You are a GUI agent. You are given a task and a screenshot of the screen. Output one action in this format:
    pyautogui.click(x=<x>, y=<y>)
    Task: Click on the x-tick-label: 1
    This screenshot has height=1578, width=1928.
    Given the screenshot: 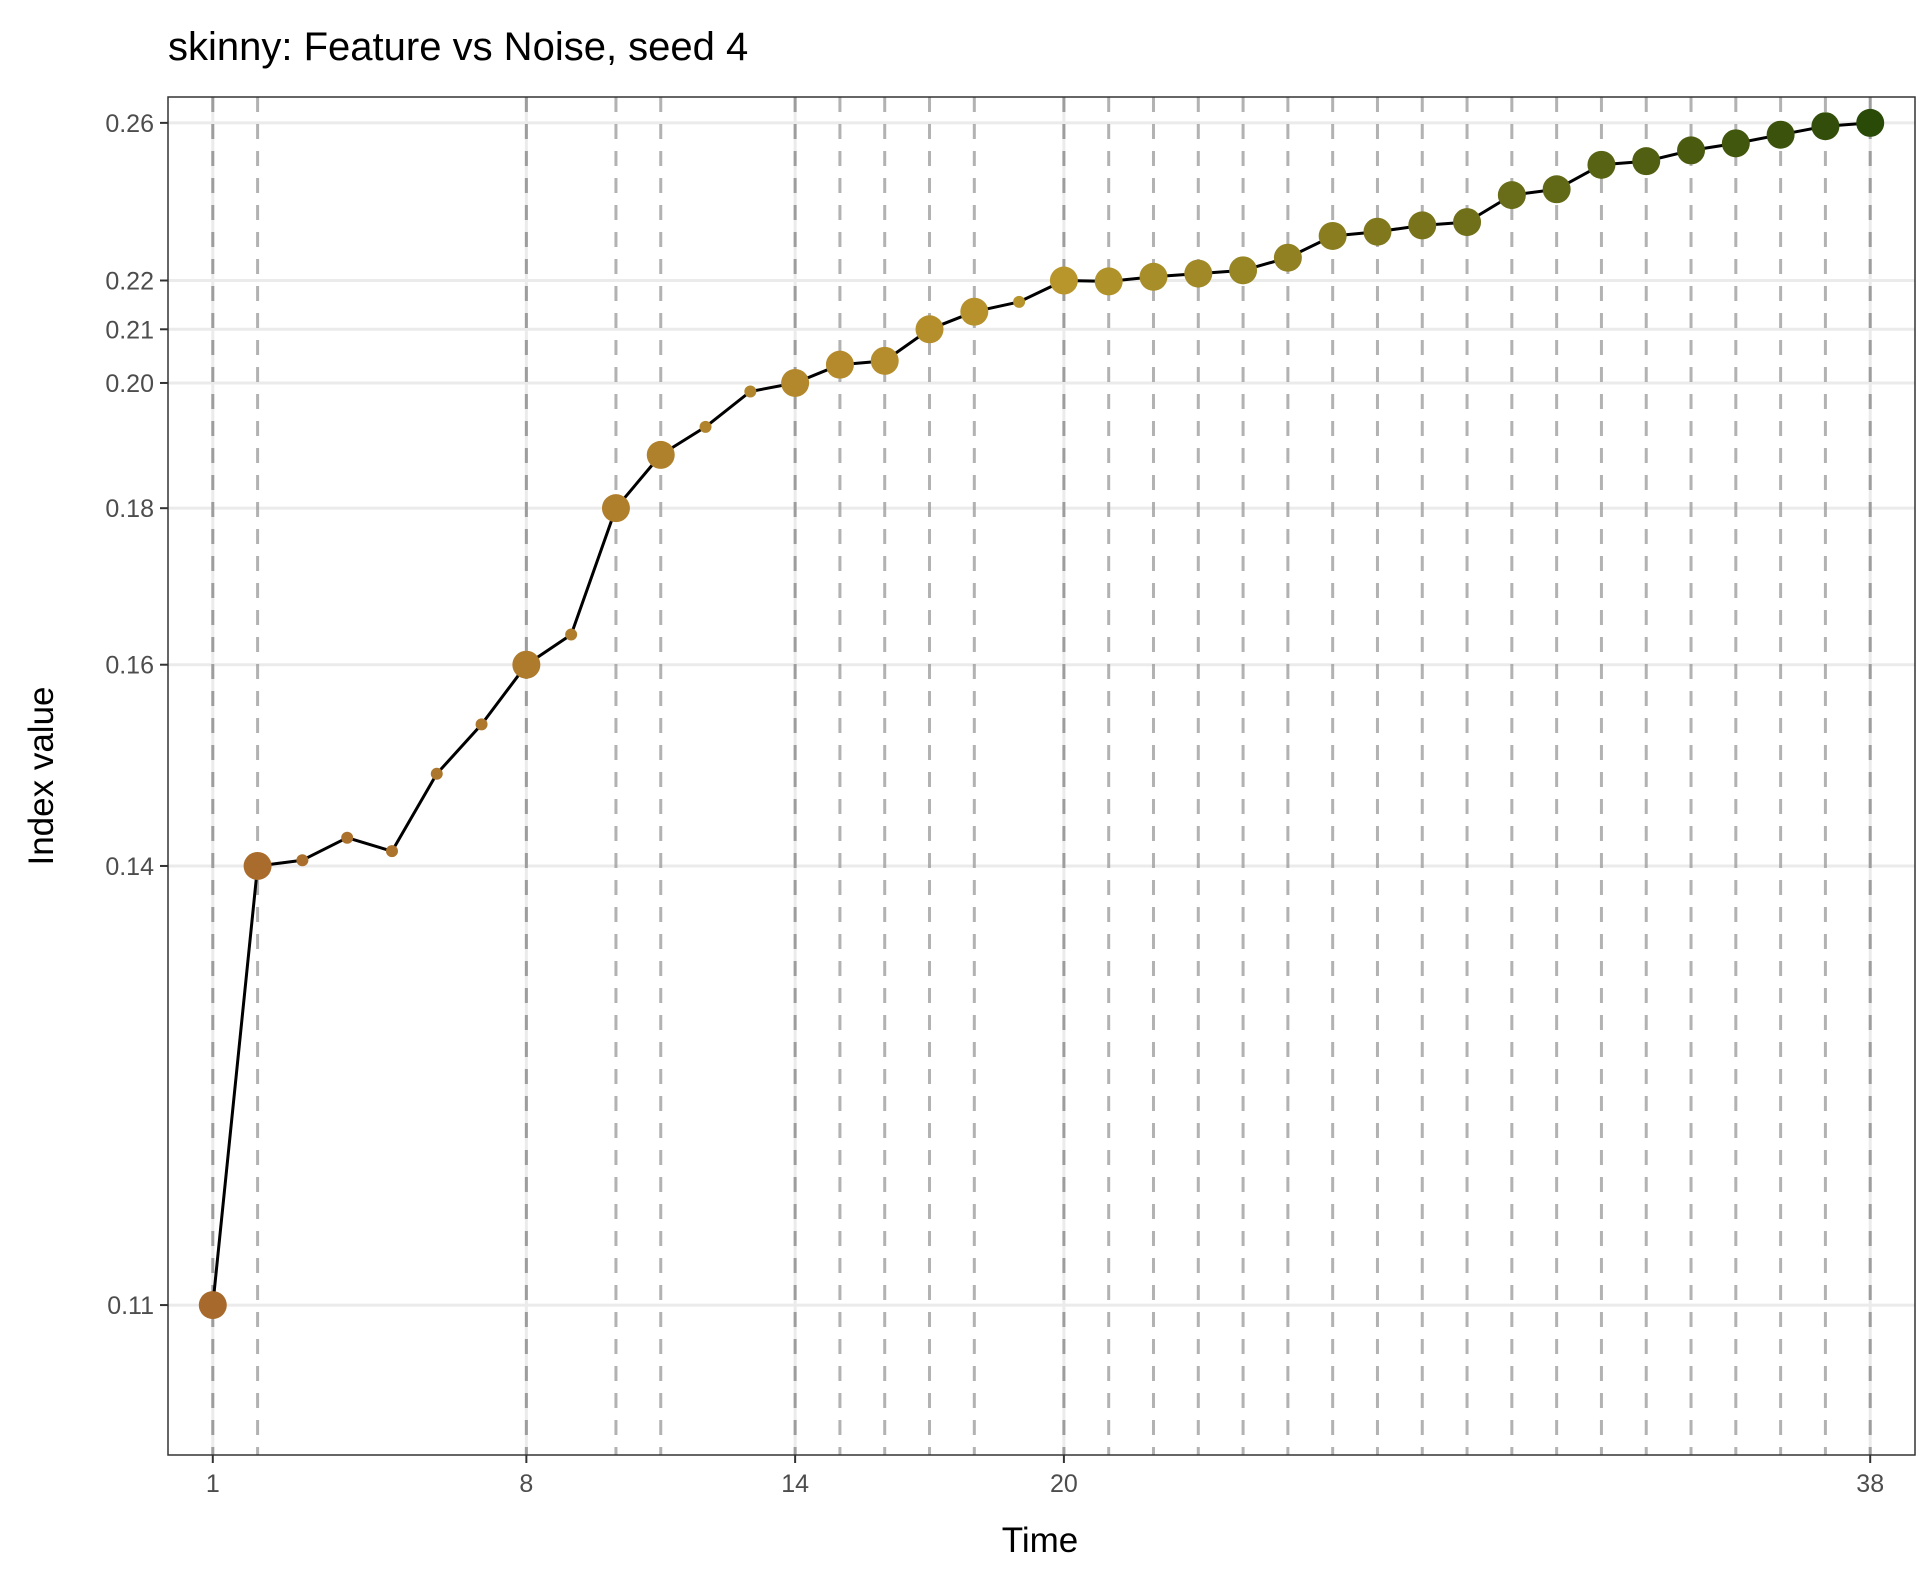 What is the action you would take?
    pyautogui.click(x=213, y=1484)
    